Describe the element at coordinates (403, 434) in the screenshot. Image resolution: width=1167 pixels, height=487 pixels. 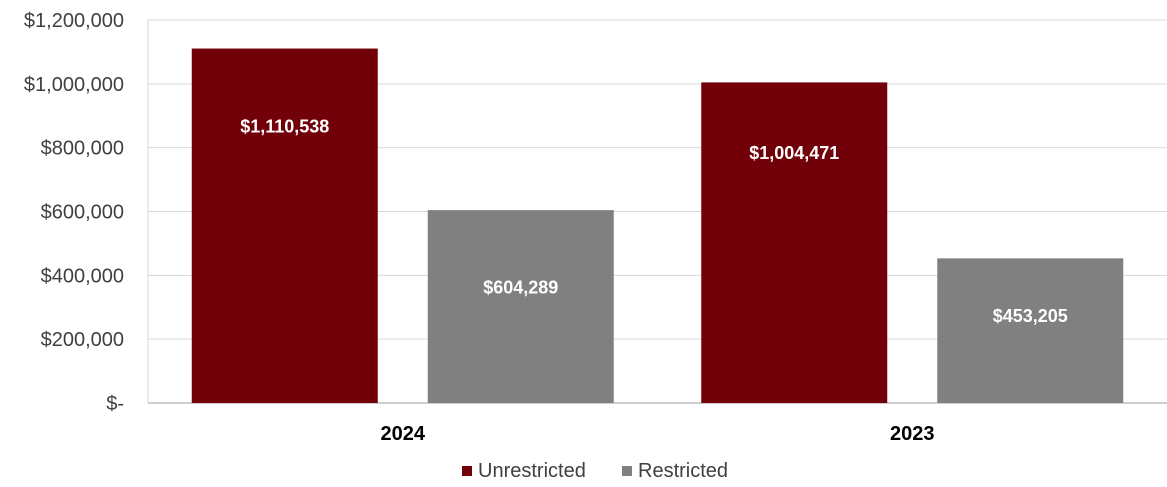
I see `x-category-label: 2024` at that location.